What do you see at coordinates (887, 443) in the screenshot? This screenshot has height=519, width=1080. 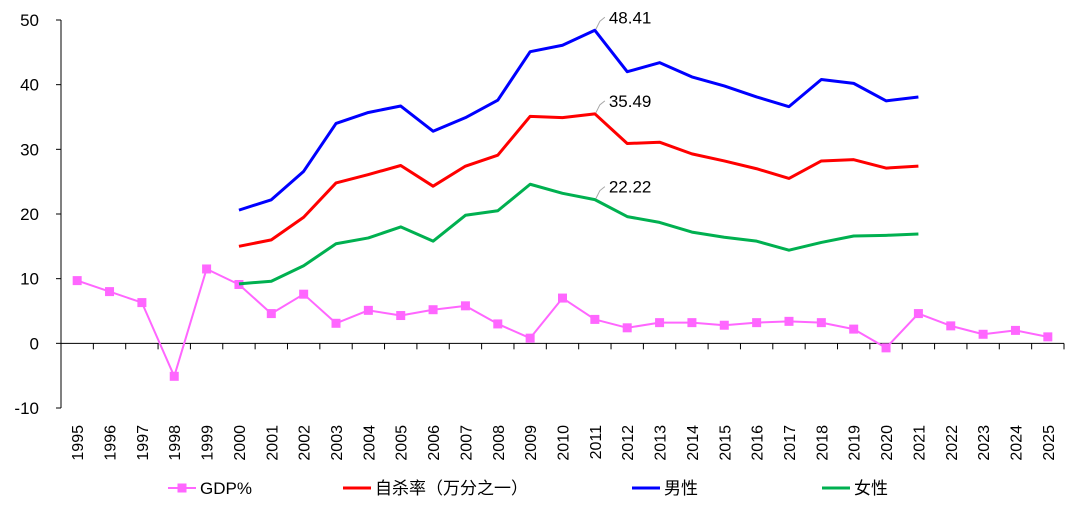 I see `x-tick-label: 2020` at bounding box center [887, 443].